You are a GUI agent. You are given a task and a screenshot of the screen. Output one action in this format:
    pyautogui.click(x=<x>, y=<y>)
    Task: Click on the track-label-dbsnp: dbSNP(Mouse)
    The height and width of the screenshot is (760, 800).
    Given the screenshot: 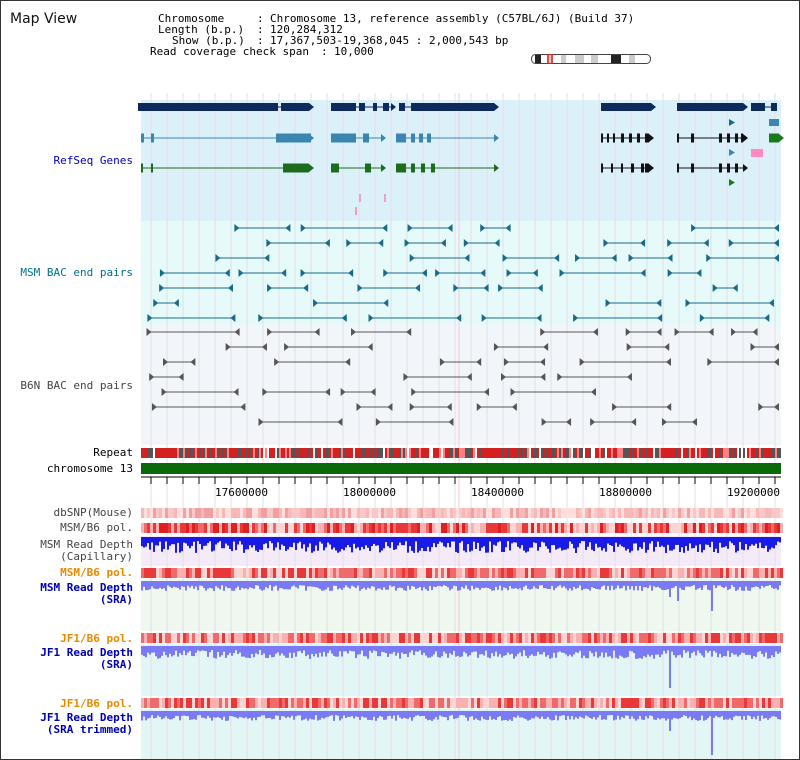 What is the action you would take?
    pyautogui.click(x=93, y=512)
    